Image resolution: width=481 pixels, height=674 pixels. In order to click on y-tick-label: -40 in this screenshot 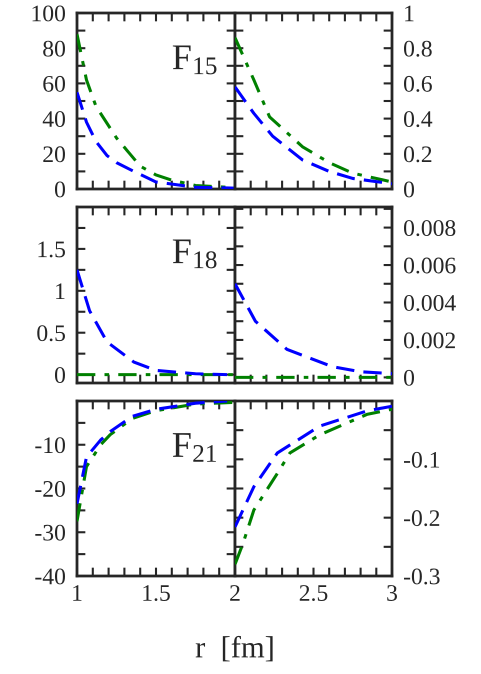, I will do `click(50, 576)`.